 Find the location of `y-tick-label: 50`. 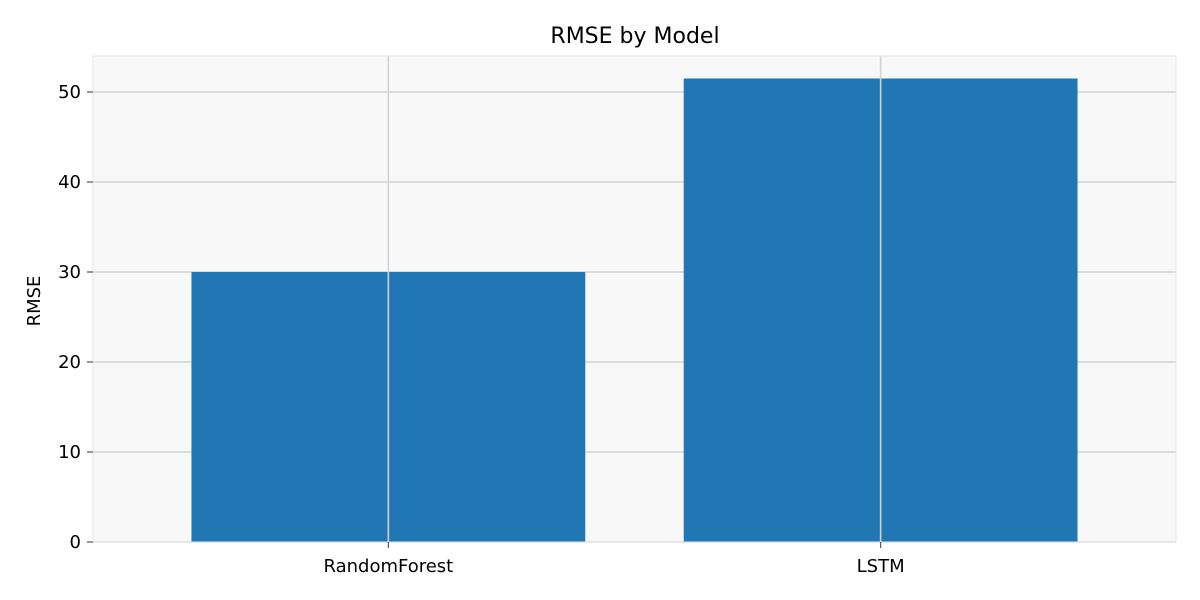

y-tick-label: 50 is located at coordinates (69, 92).